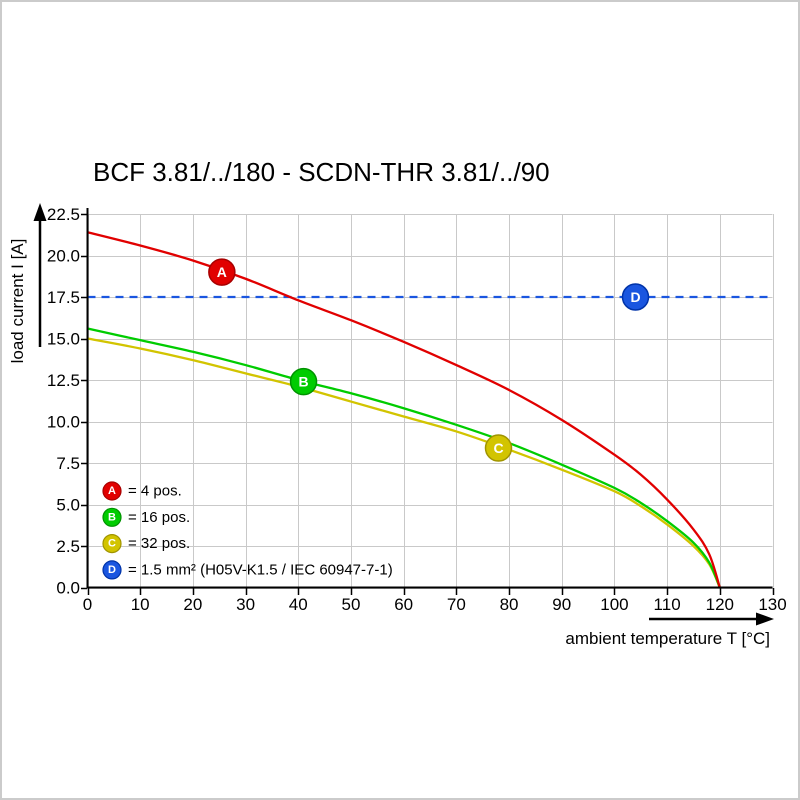  I want to click on marker-letter-B: B, so click(303, 382).